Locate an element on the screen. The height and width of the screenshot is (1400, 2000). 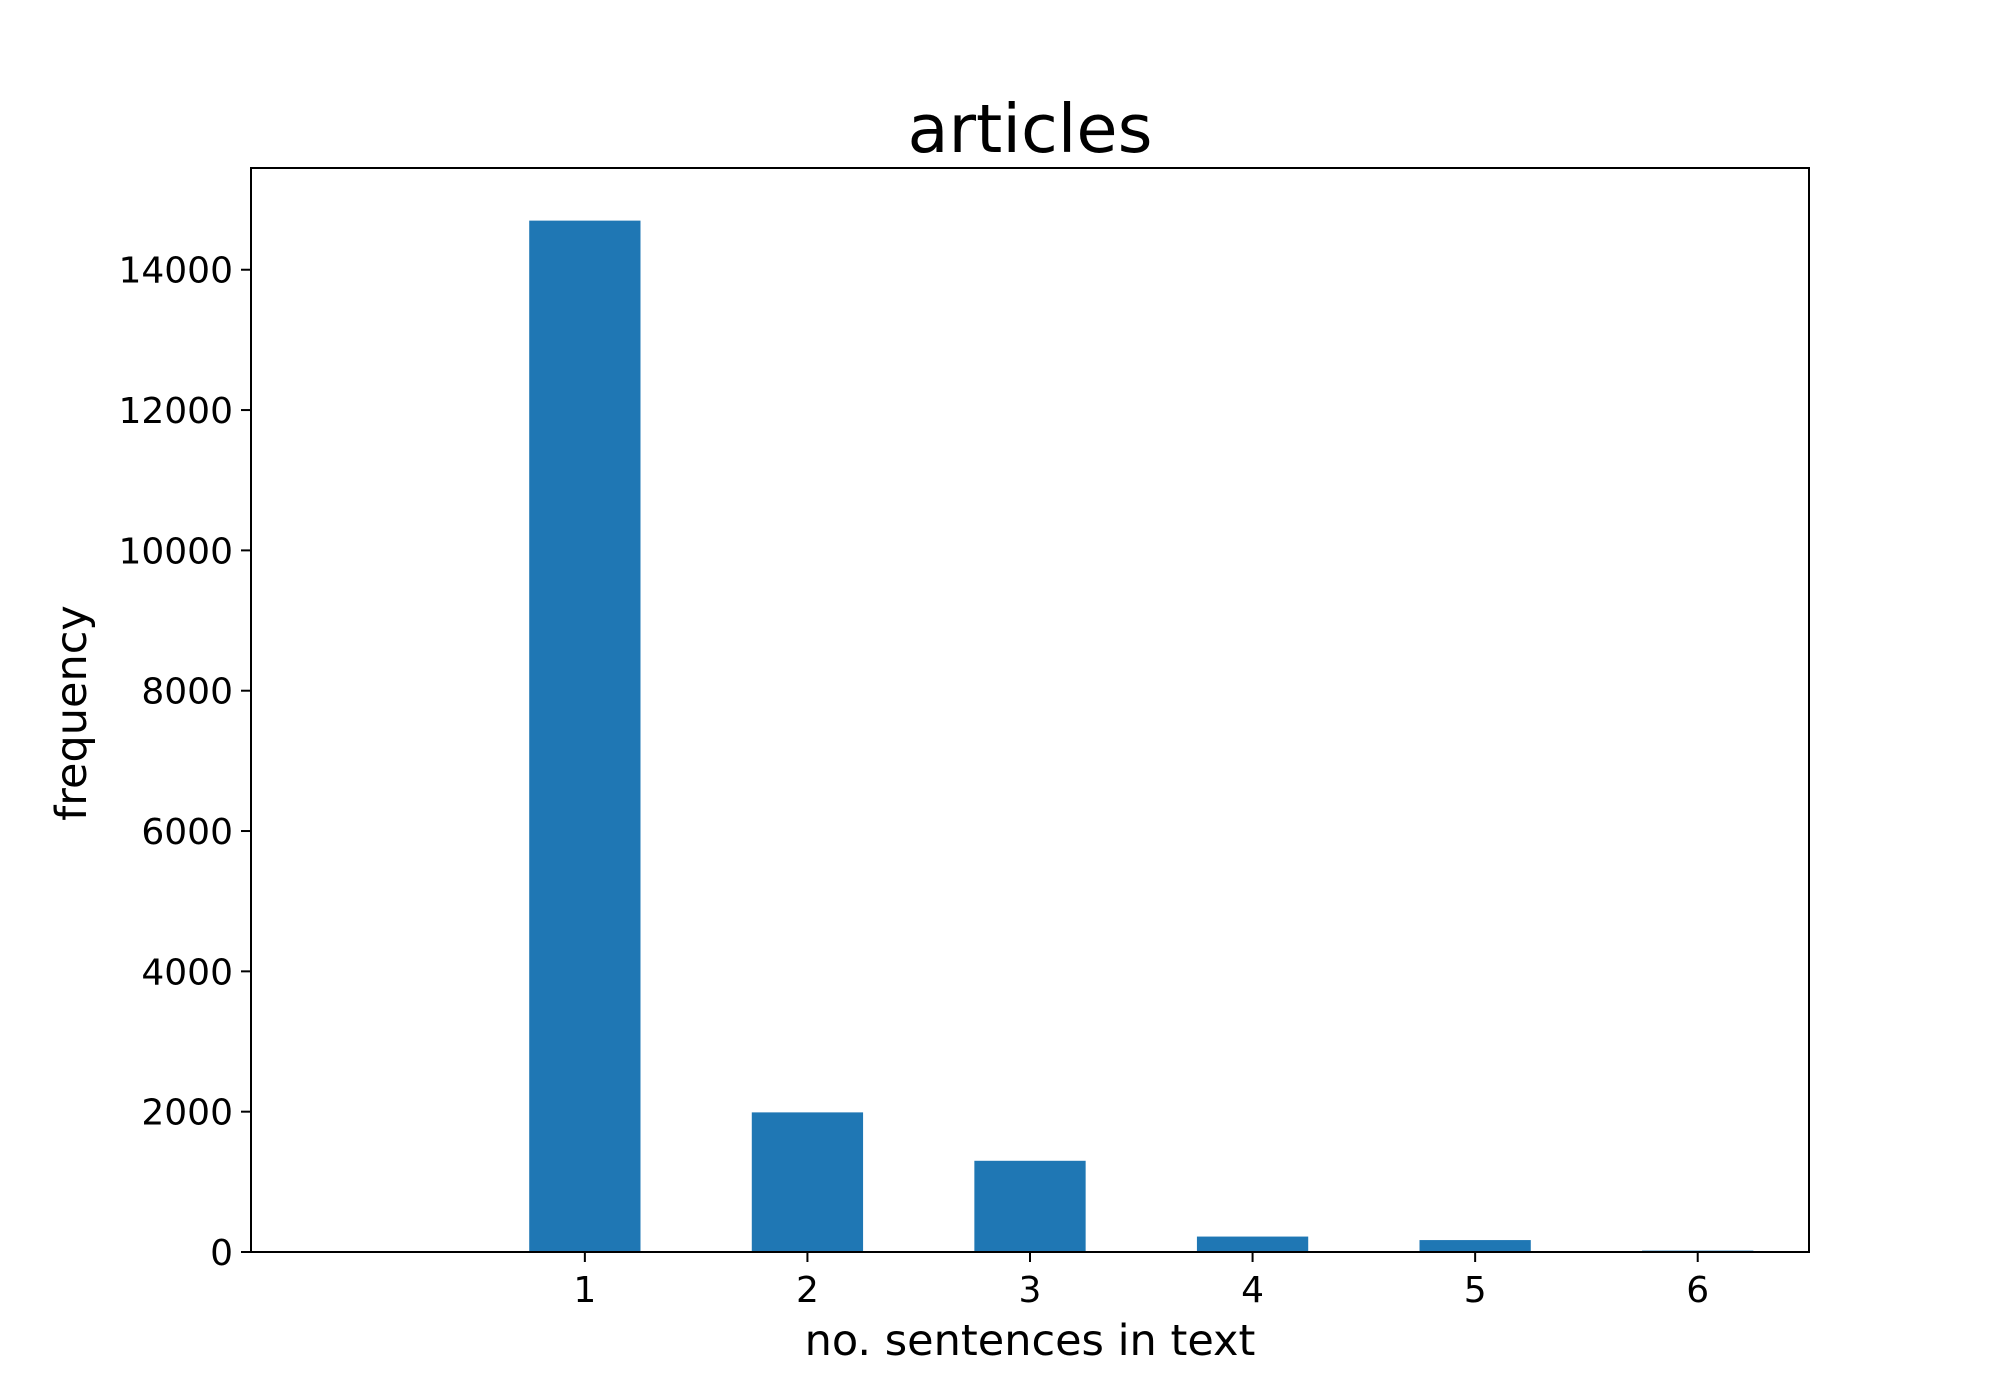
x-tick-label: 1 is located at coordinates (584, 1290).